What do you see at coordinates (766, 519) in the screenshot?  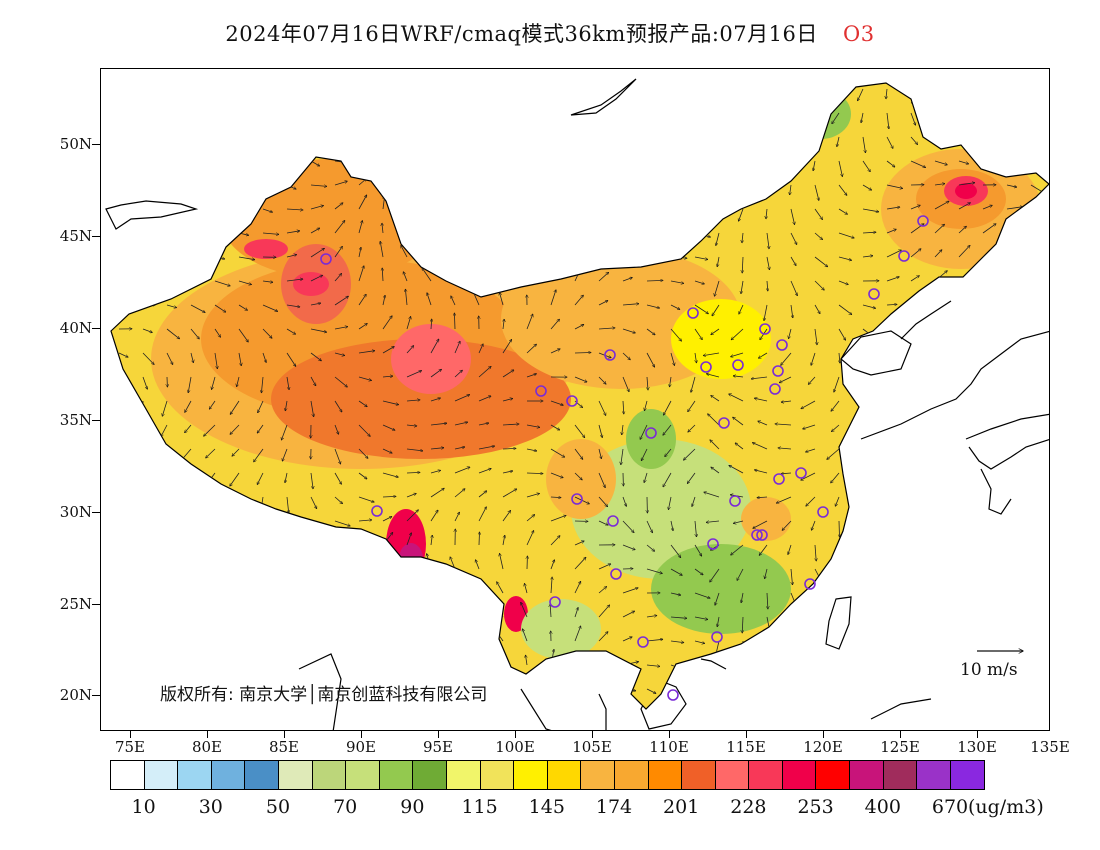 I see `field-mid-jiangxi` at bounding box center [766, 519].